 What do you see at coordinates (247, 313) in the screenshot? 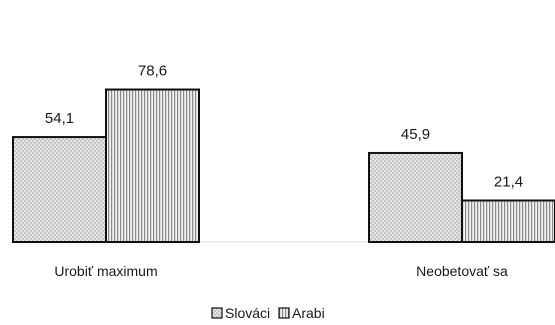
I see `legend-label-slovaci: Slováci` at bounding box center [247, 313].